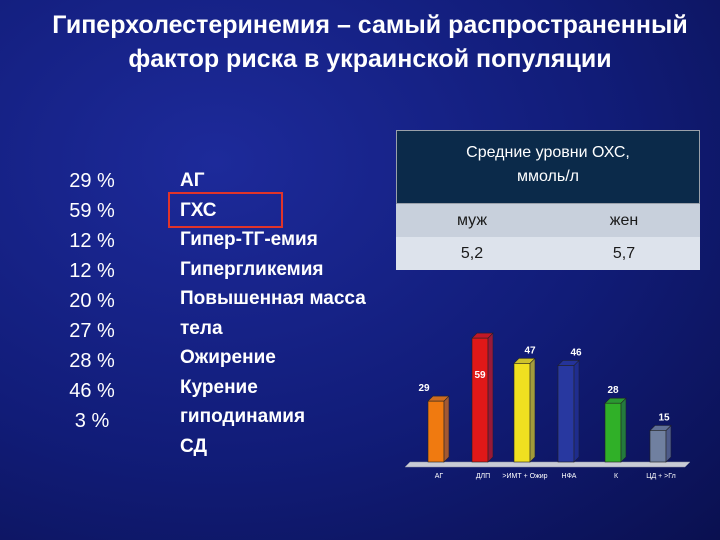 The image size is (720, 540). I want to click on risk-label-hypertg: Гипер-ТГ-емия, so click(249, 239).